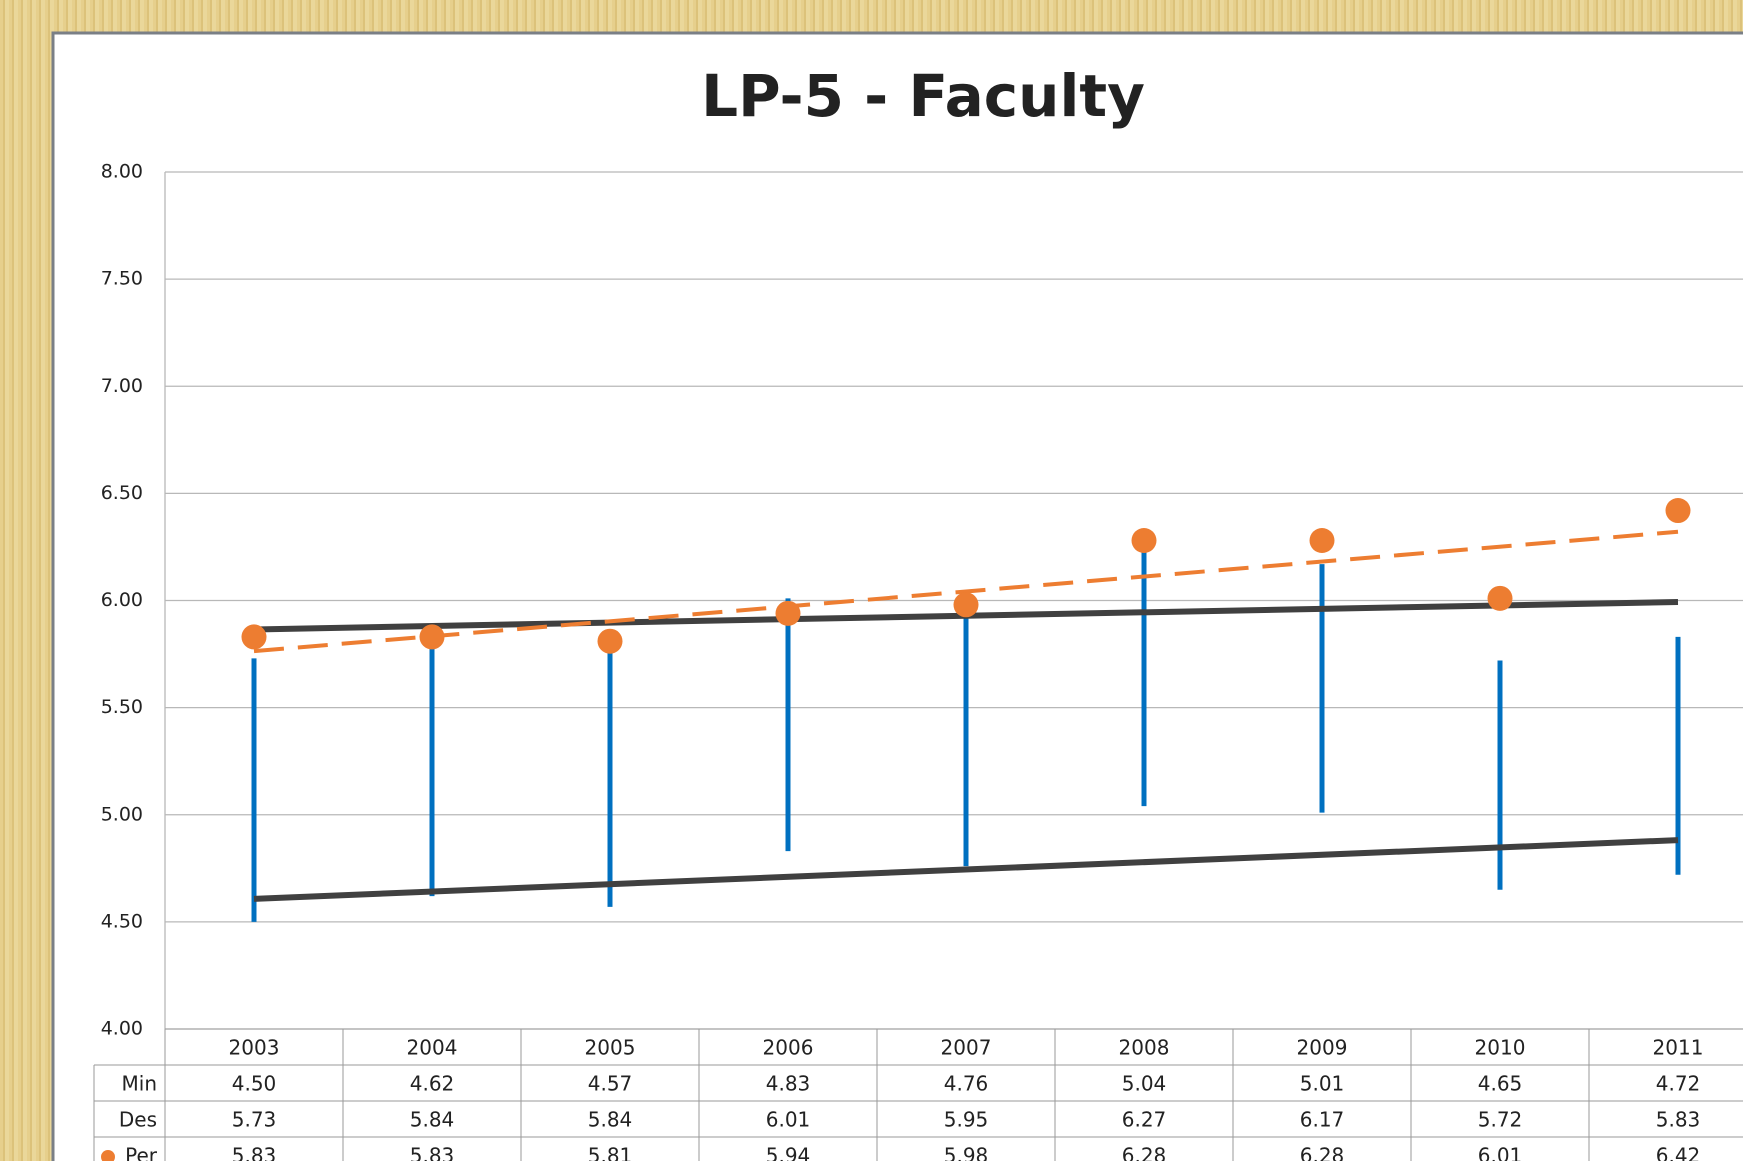 The image size is (1743, 1161). What do you see at coordinates (138, 1120) in the screenshot?
I see `legend-label: Des` at bounding box center [138, 1120].